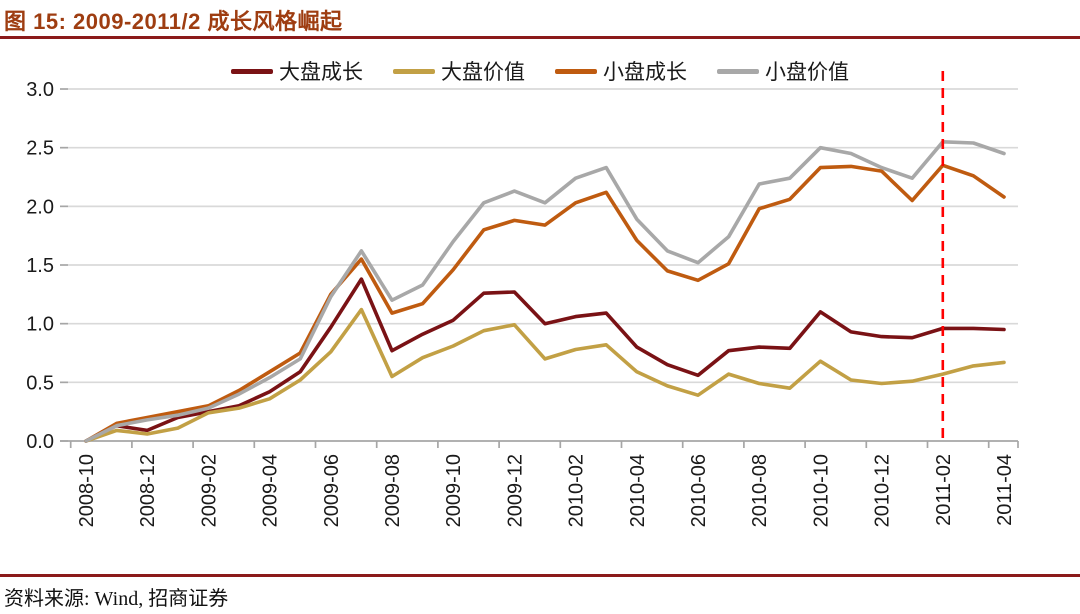 This screenshot has height=614, width=1080. Describe the element at coordinates (321, 72) in the screenshot. I see `legend-label-large-cap-growth: 大盘成长` at that location.